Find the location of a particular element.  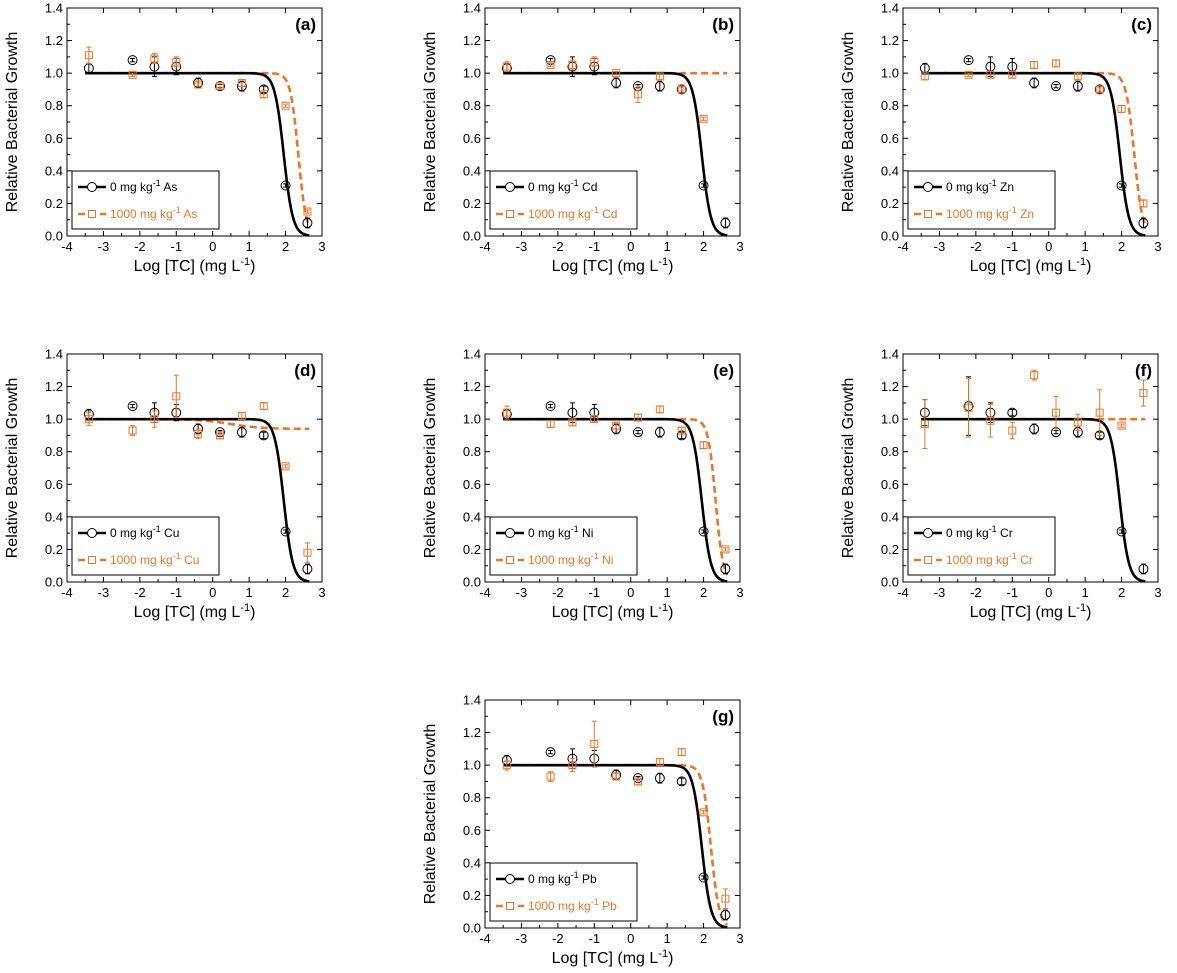

series-control-points is located at coordinates (1034, 142).